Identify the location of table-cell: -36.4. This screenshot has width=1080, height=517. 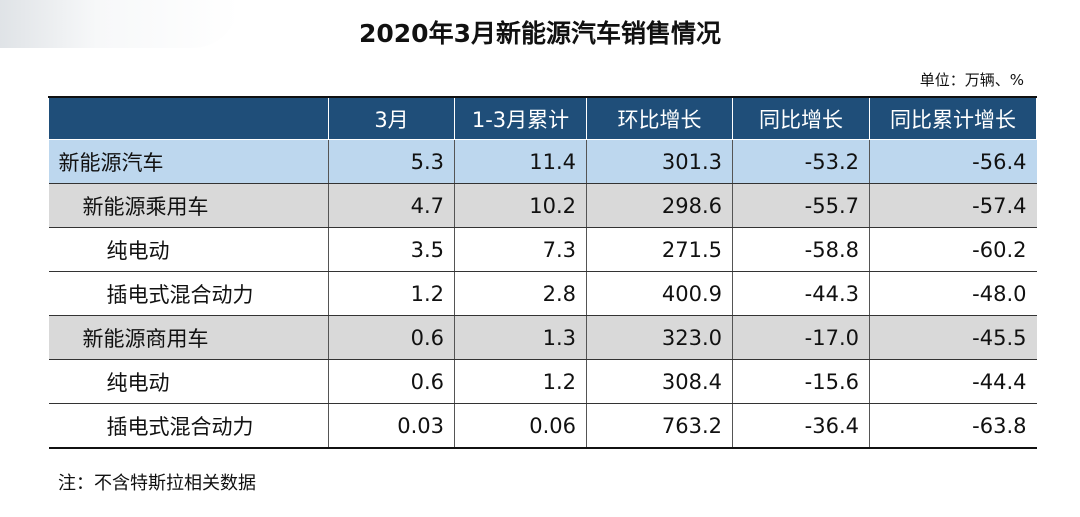
(801, 426).